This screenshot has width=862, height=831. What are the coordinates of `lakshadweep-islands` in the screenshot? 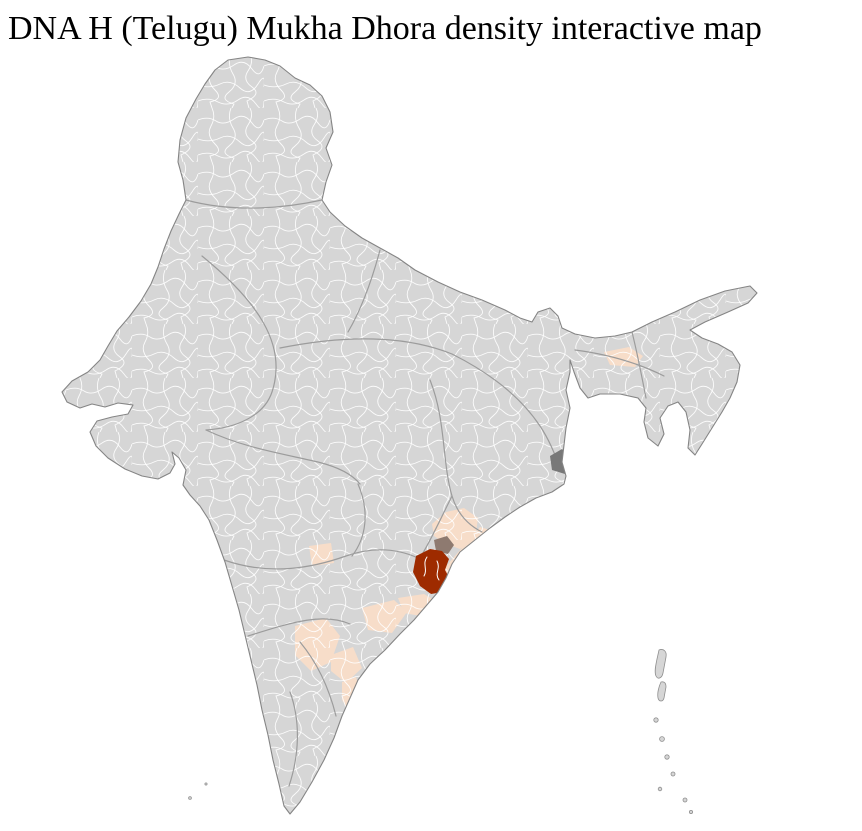 It's located at (198, 791).